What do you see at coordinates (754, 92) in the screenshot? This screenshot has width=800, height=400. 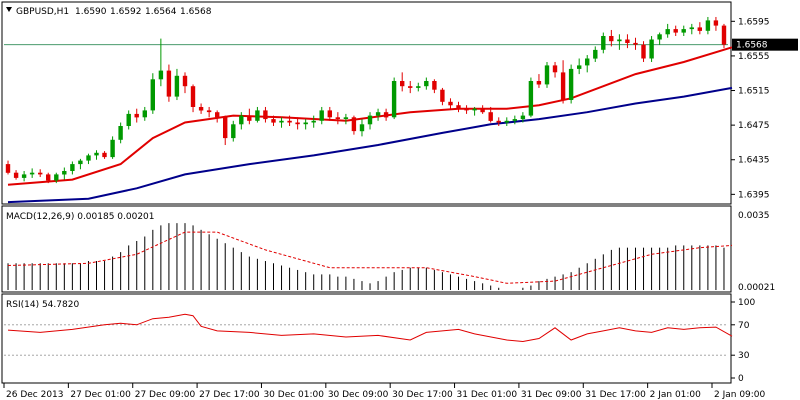 I see `price-tick-label: 1.6515` at bounding box center [754, 92].